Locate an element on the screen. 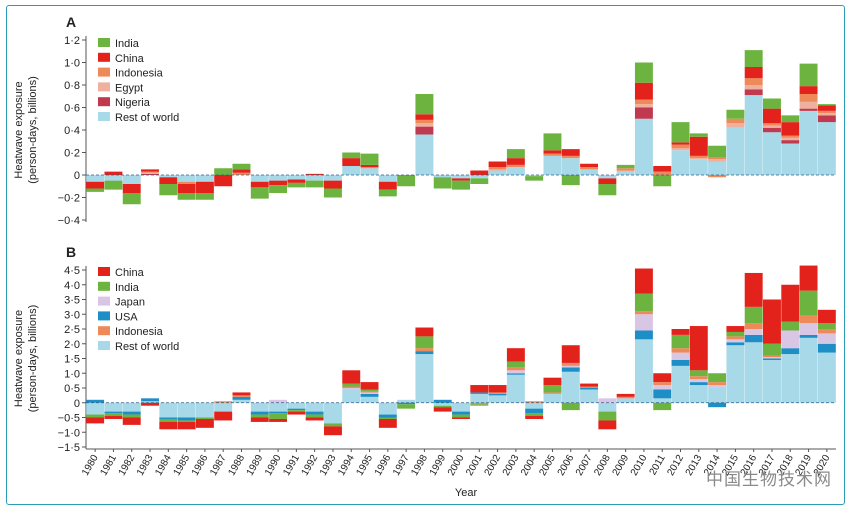  bar-segment-indonesia-1988 is located at coordinates (241, 396).